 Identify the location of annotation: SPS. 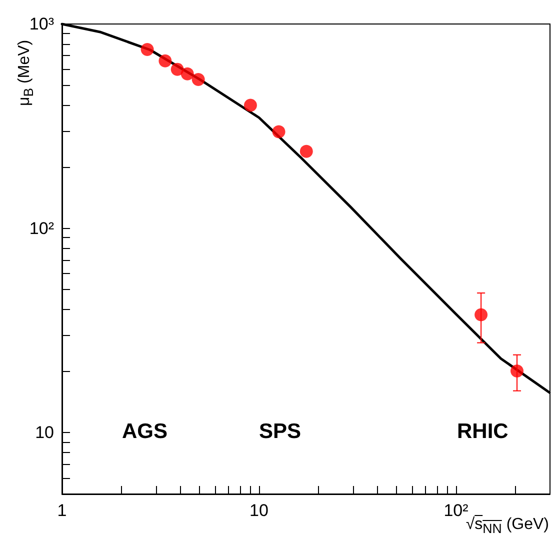
(280, 432).